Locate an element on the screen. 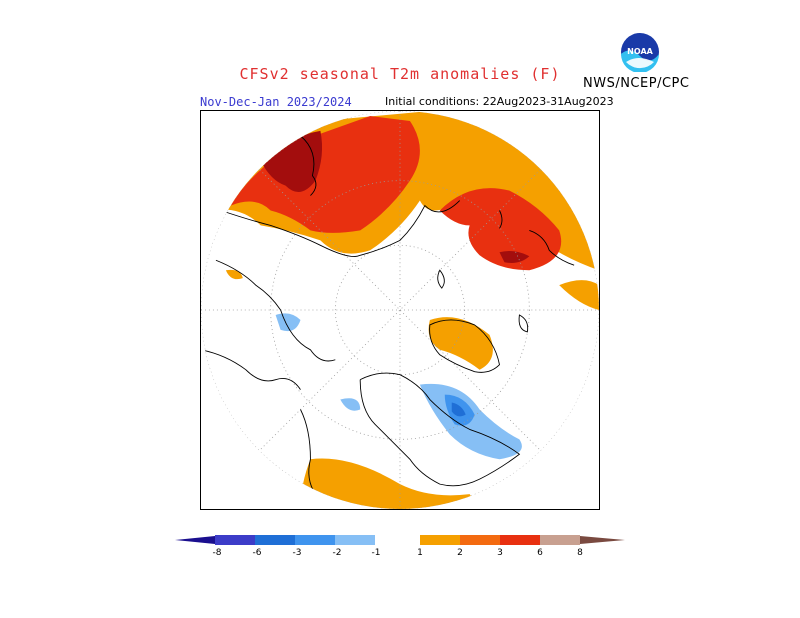  initial-conditions-label: Initial conditions: 22Aug2023-31Aug2023 is located at coordinates (499, 101).